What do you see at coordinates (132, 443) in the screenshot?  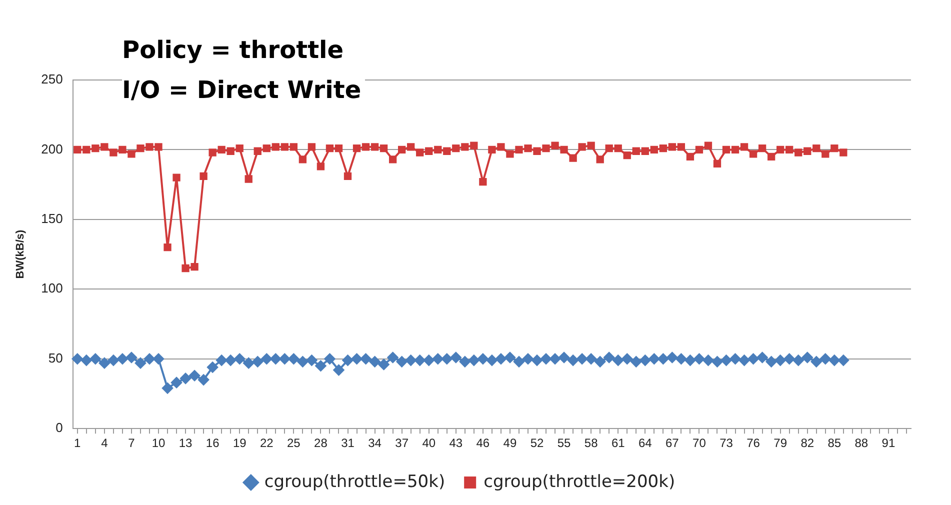 I see `x-tick-label: 7` at bounding box center [132, 443].